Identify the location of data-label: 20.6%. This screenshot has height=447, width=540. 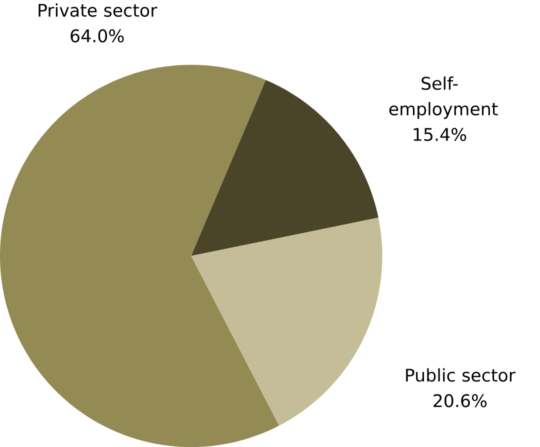
(460, 401).